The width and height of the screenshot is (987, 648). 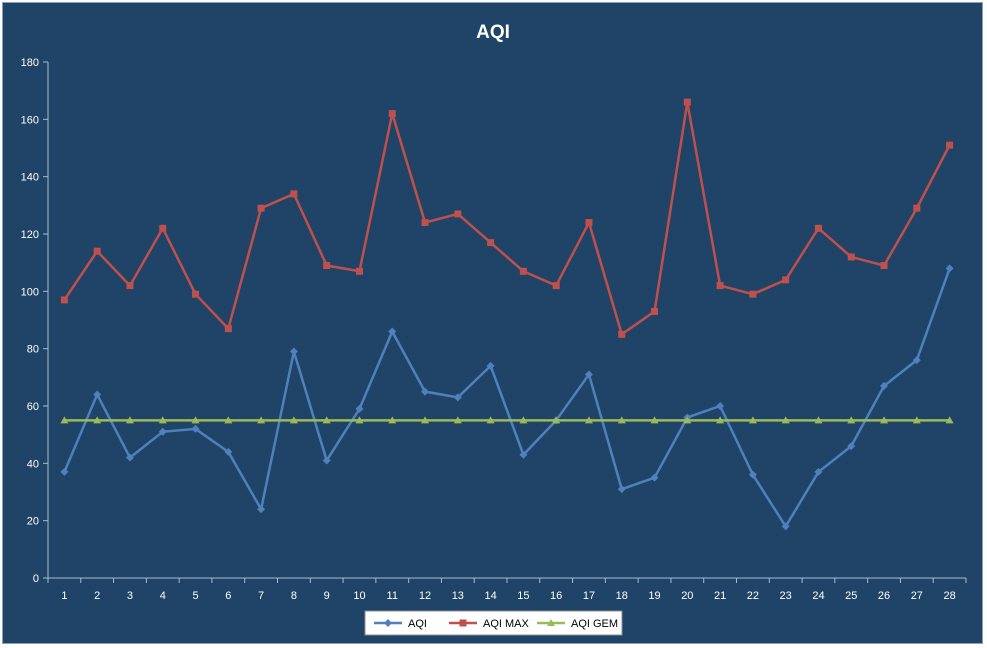 What do you see at coordinates (30, 63) in the screenshot?
I see `y-tick-label: 180` at bounding box center [30, 63].